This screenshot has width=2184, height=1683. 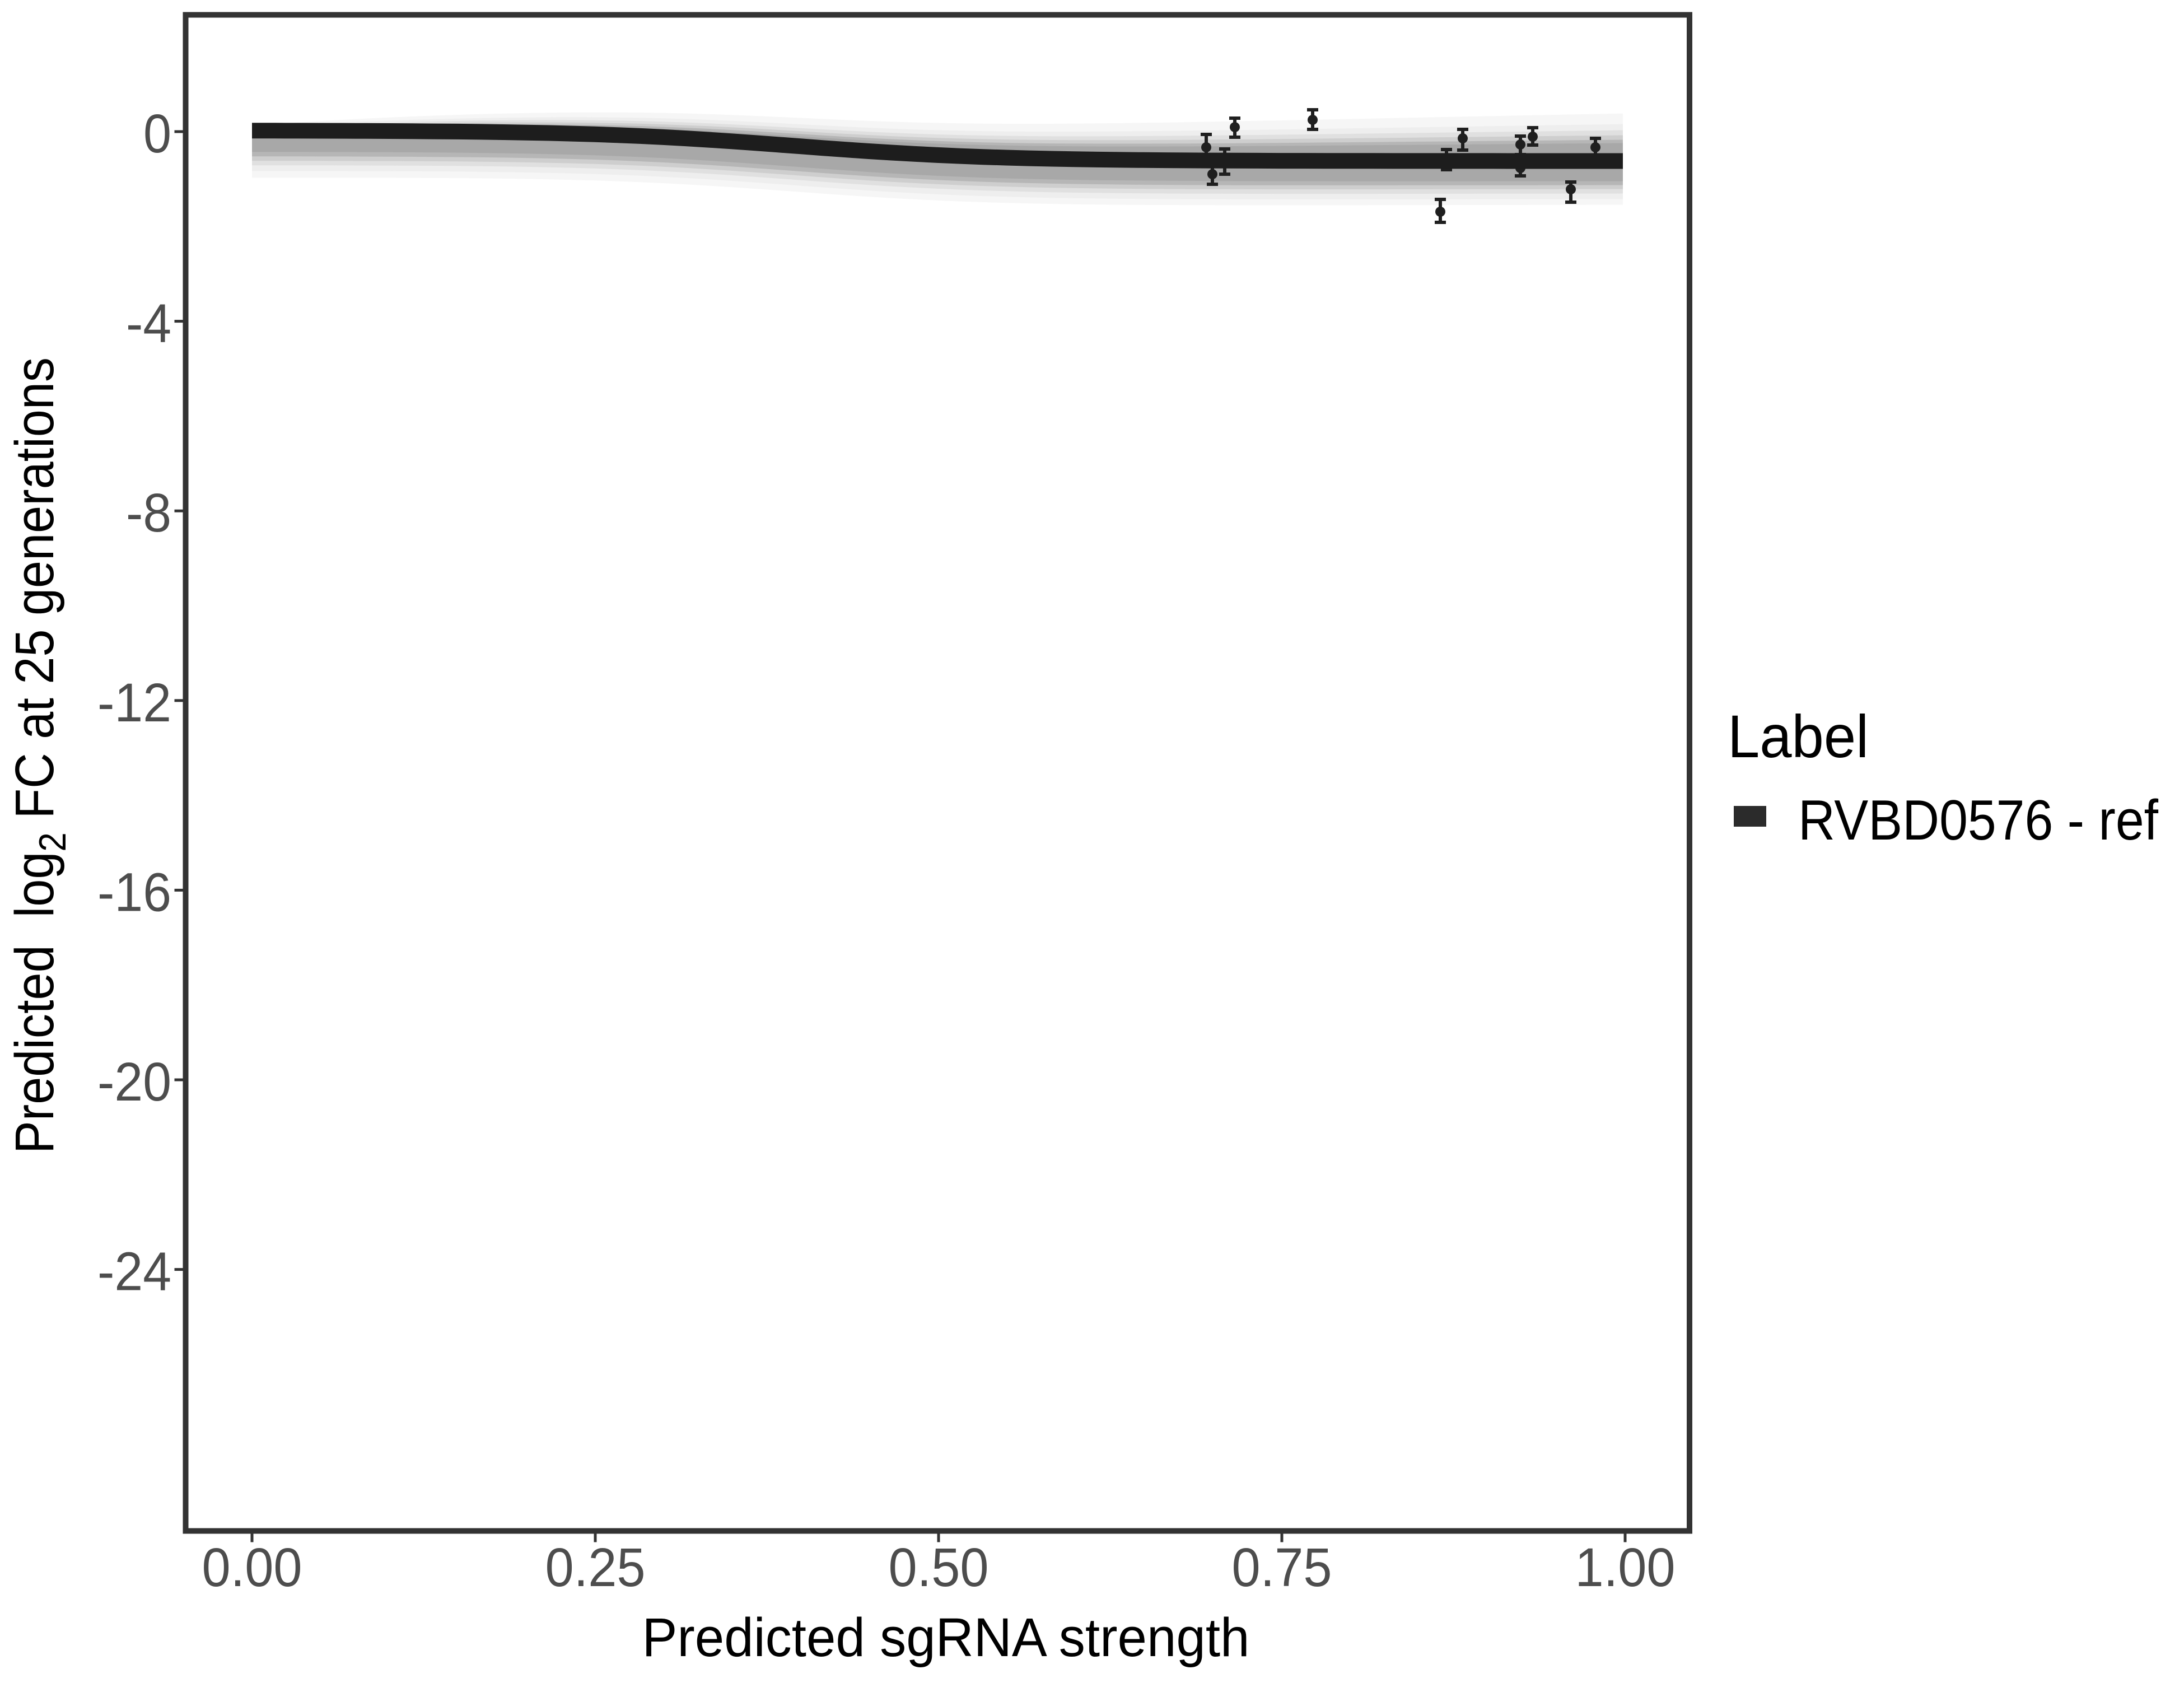 I want to click on svg-text: 0.75, so click(x=1282, y=1568).